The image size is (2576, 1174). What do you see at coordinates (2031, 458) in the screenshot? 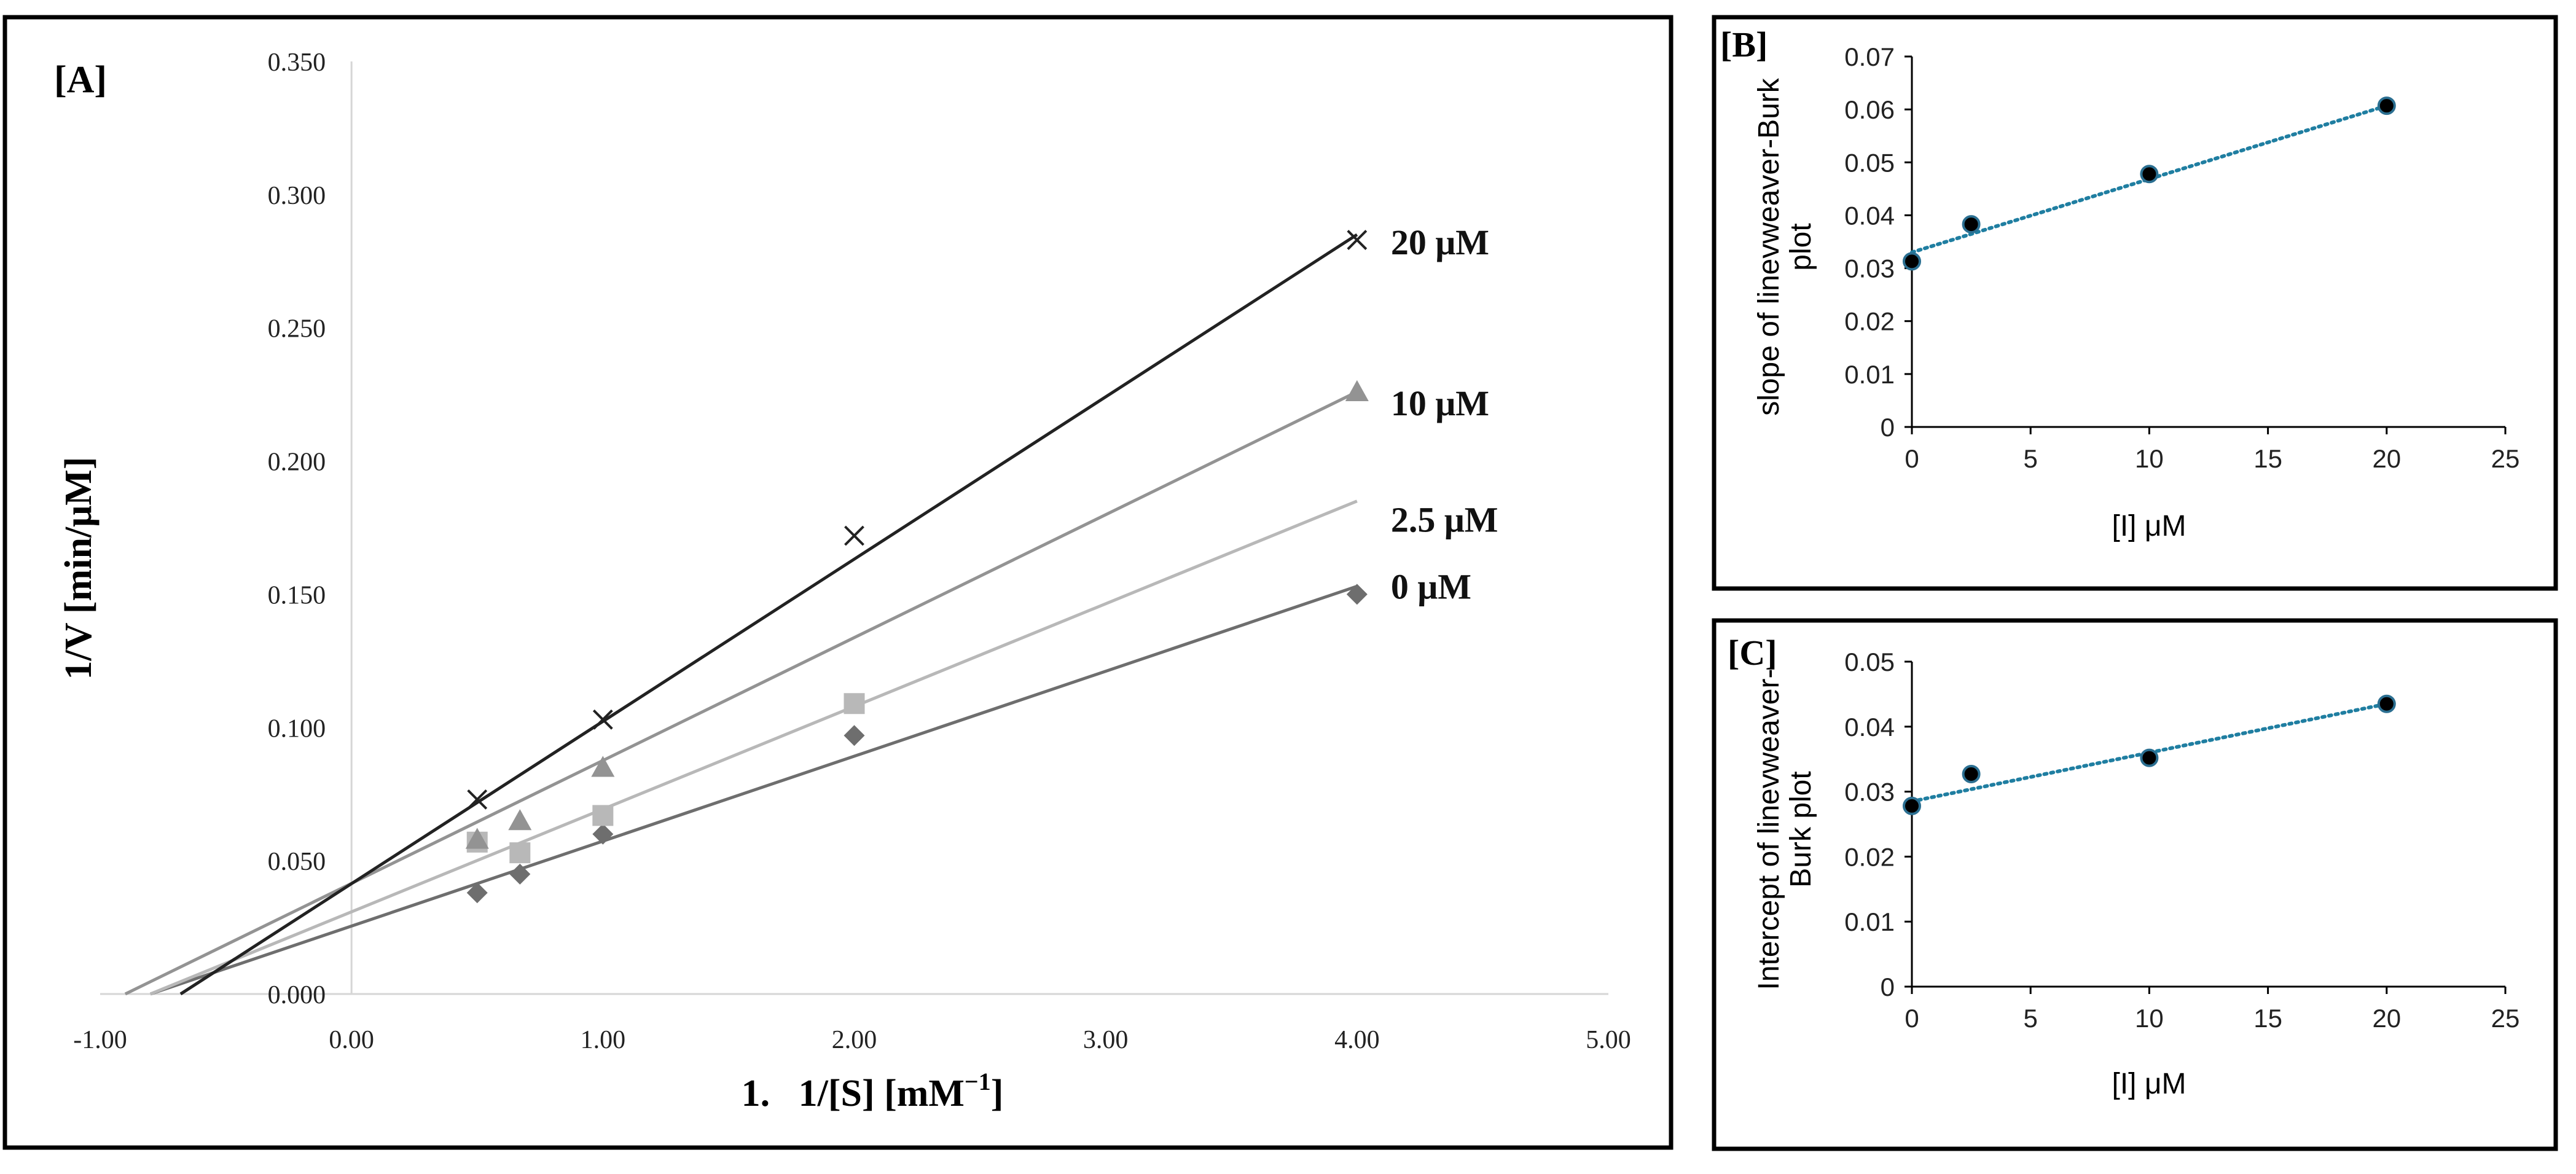
I see `panel-b-x-tick-label: 5` at bounding box center [2031, 458].